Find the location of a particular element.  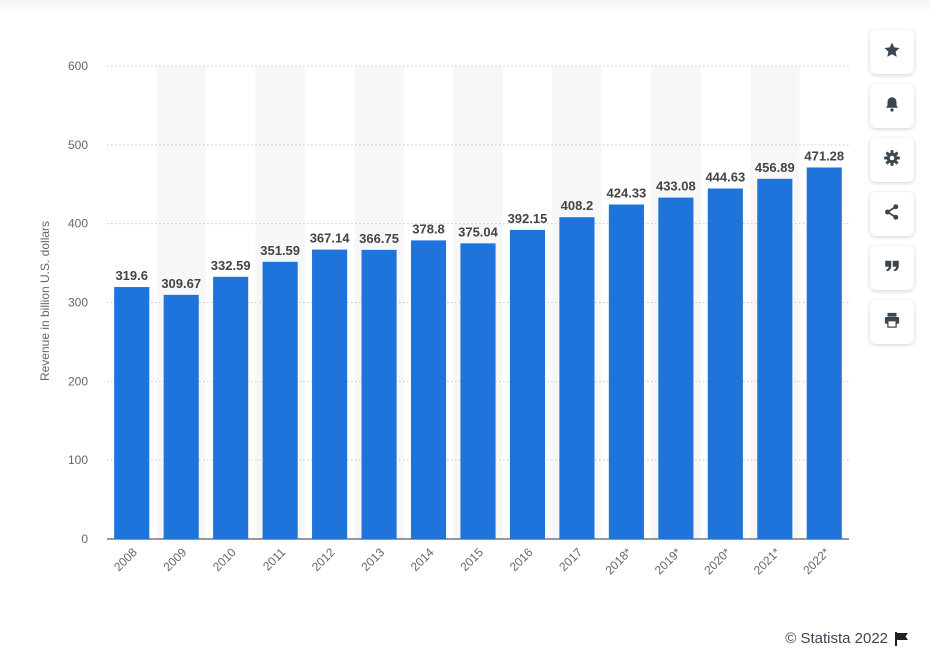

x-tick-label: 2013 is located at coordinates (372, 559).